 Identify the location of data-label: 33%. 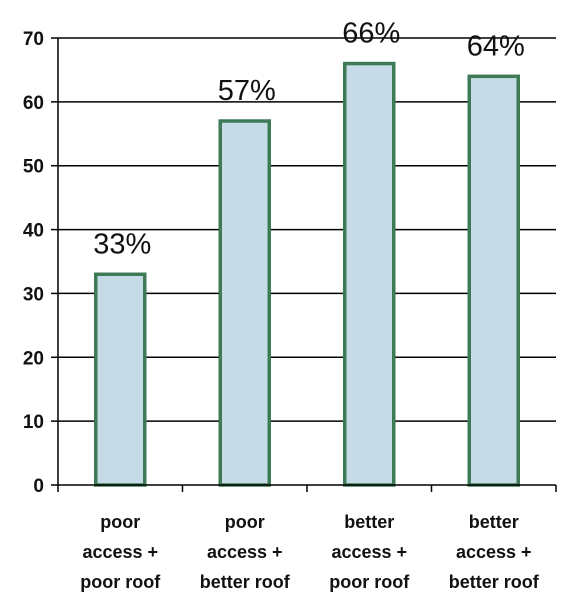
(122, 244).